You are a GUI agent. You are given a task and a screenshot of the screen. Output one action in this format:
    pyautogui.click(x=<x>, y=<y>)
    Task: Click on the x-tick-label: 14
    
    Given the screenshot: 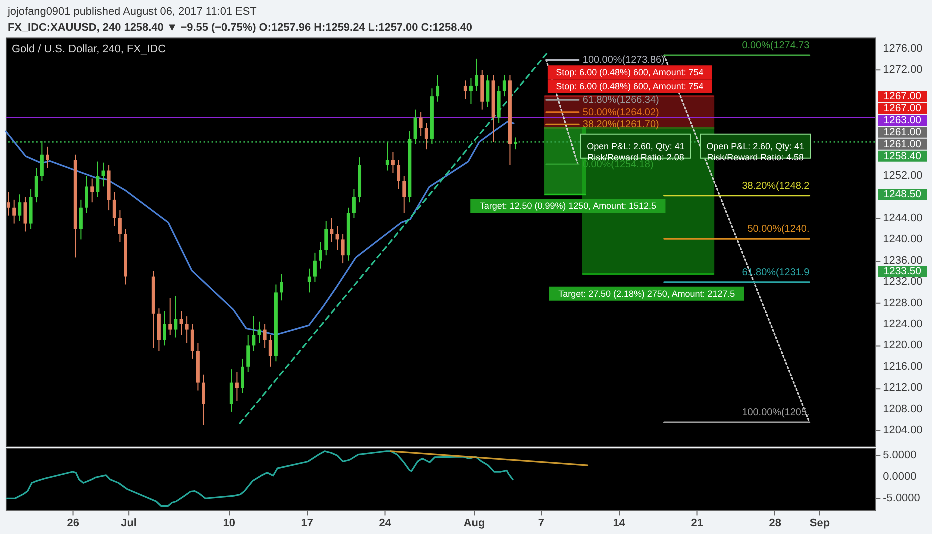 What is the action you would take?
    pyautogui.click(x=619, y=524)
    